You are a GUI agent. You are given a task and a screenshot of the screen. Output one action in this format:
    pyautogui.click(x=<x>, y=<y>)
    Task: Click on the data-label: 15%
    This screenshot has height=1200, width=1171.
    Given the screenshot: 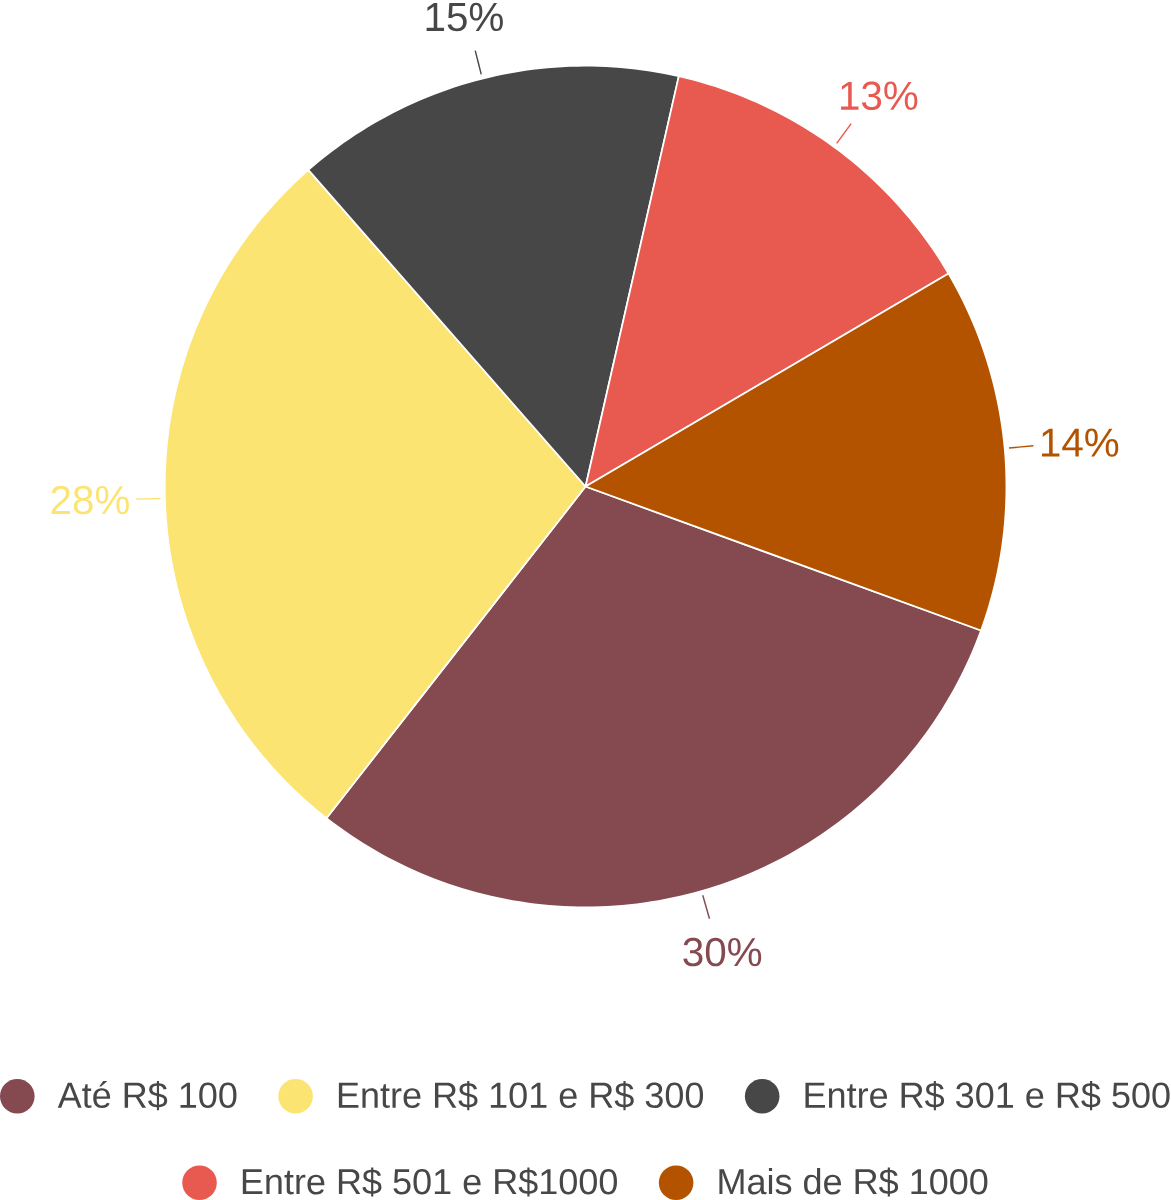 What is the action you would take?
    pyautogui.click(x=464, y=17)
    